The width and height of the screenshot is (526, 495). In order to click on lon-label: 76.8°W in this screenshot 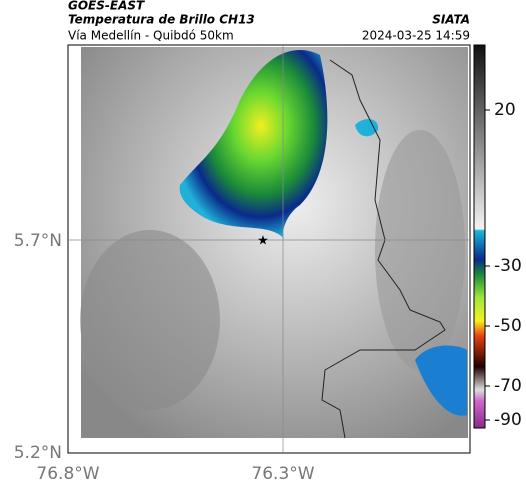, I will do `click(67, 474)`.